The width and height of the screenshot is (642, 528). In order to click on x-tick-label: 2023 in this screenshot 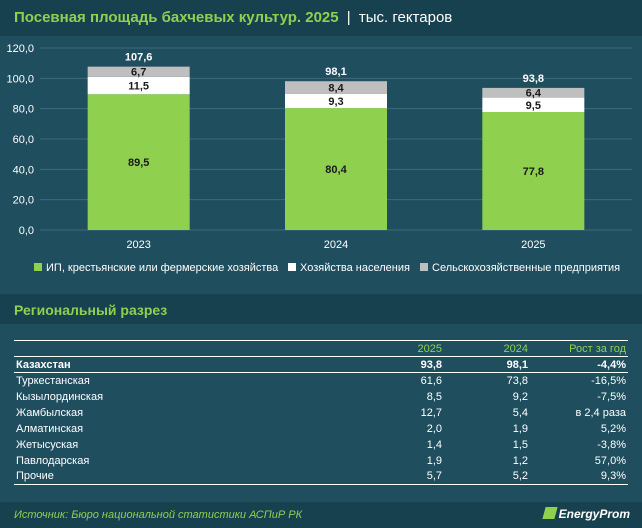, I will do `click(138, 245)`.